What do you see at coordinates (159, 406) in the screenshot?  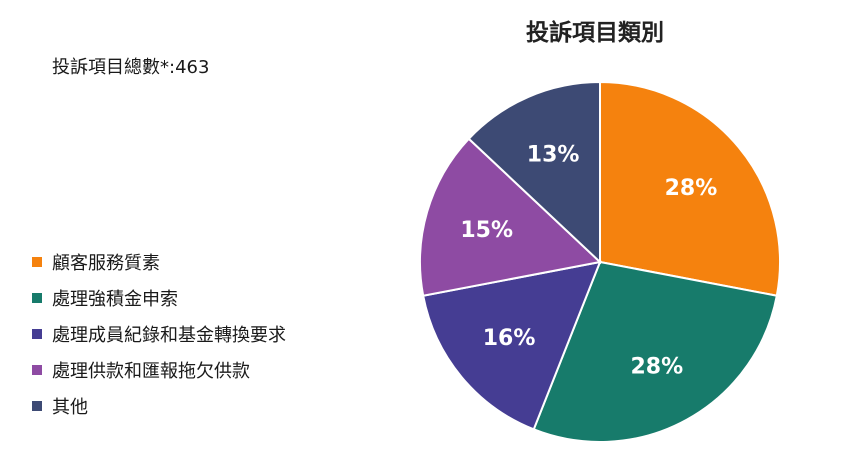 I see `legend-item-others: 其他` at bounding box center [159, 406].